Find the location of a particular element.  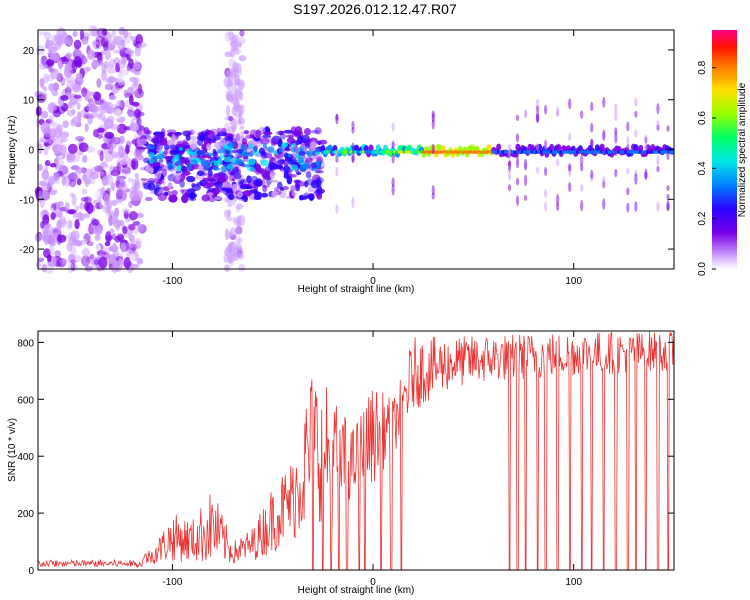

y-tick-label: 400 is located at coordinates (25, 457).